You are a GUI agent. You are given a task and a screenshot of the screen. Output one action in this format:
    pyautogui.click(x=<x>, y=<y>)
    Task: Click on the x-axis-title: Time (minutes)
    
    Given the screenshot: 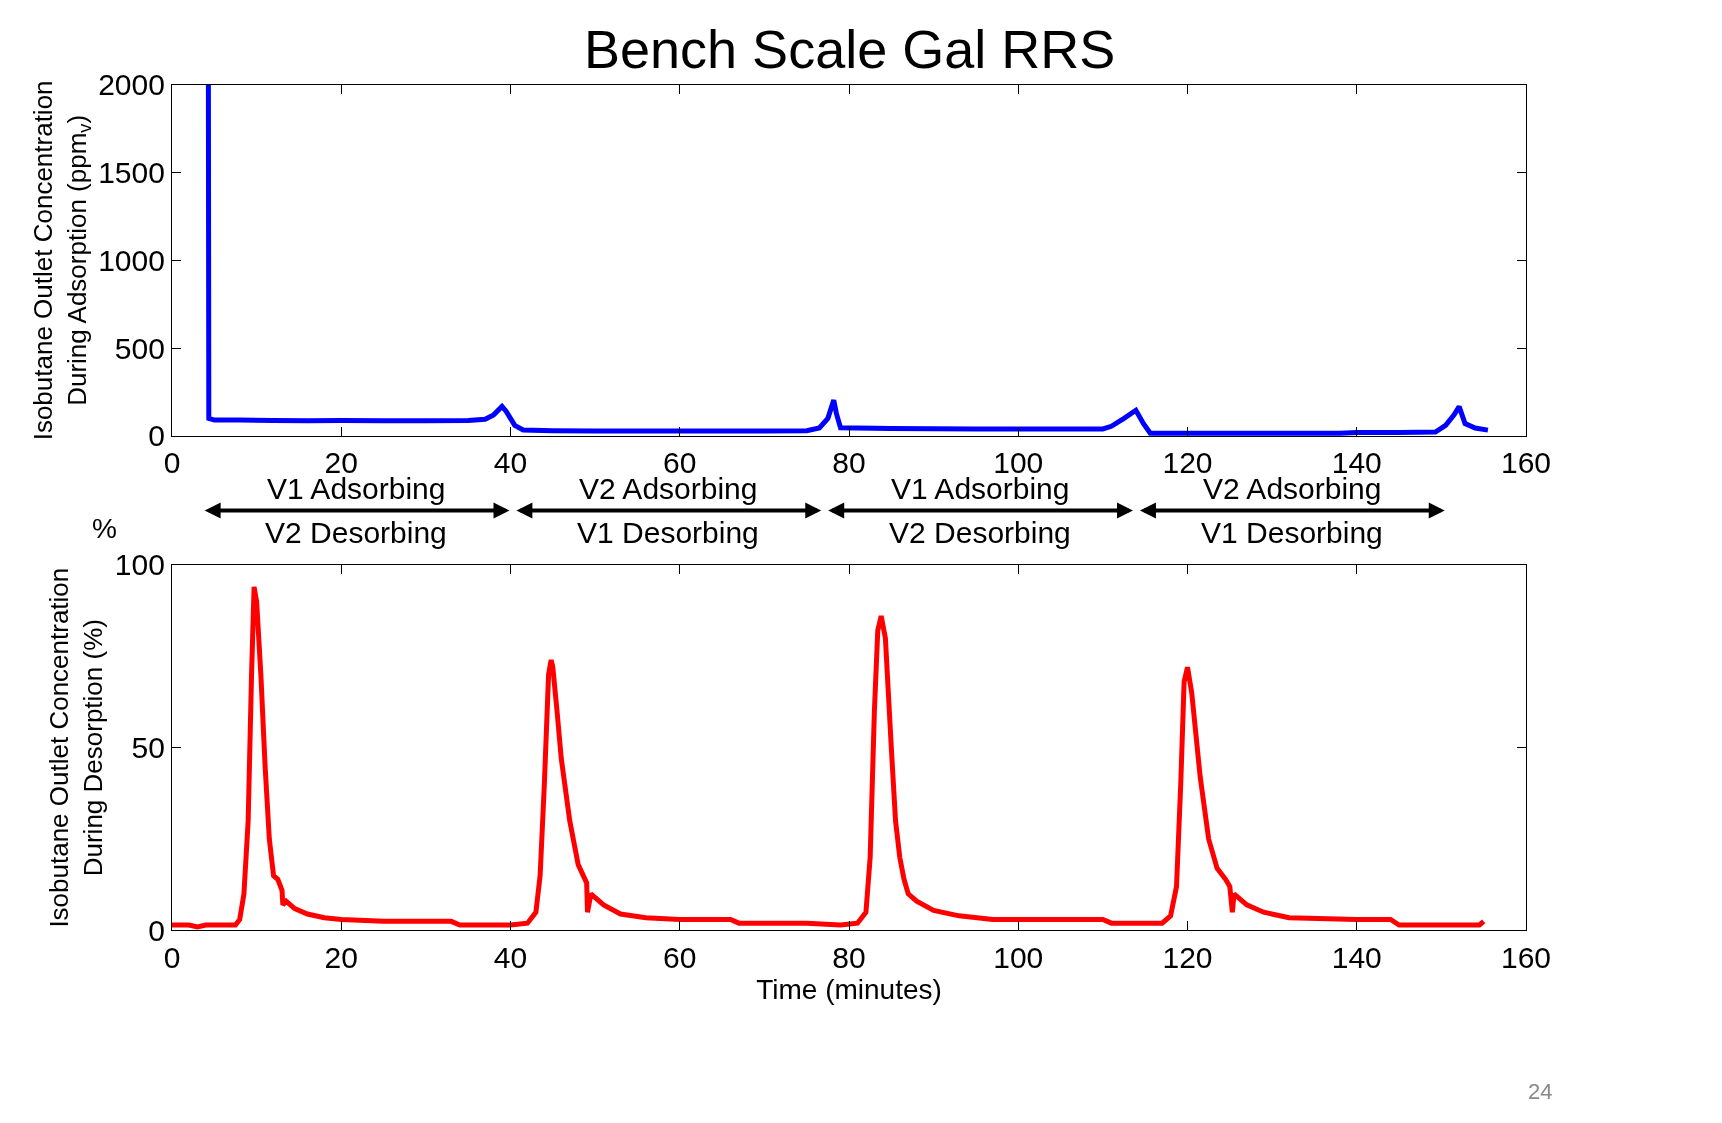 What is the action you would take?
    pyautogui.click(x=849, y=989)
    